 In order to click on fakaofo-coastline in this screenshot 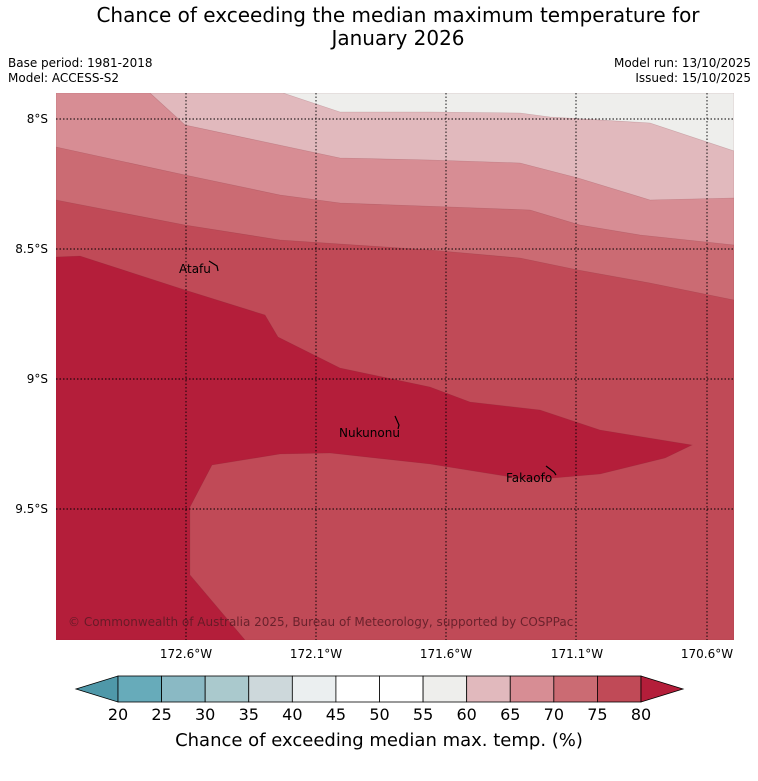, I will do `click(551, 470)`.